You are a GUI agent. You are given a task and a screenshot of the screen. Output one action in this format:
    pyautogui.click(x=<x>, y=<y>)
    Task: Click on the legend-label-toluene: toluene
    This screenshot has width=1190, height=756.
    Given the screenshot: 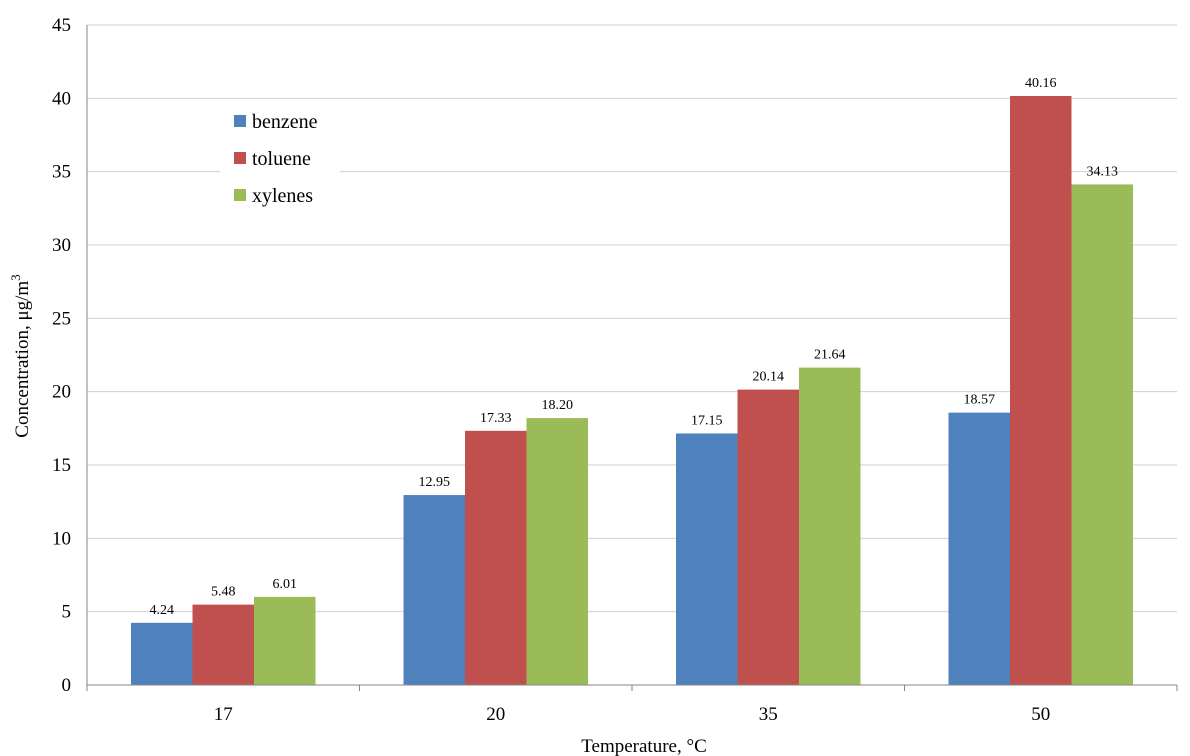 What is the action you would take?
    pyautogui.click(x=281, y=159)
    